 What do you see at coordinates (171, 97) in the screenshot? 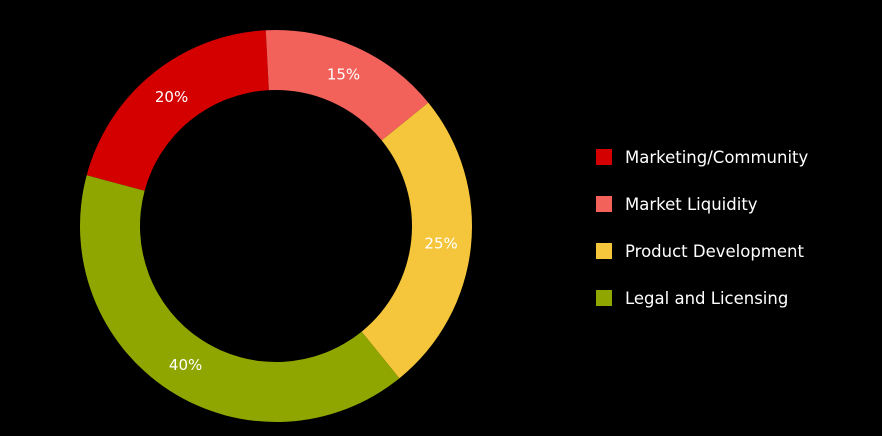
I see `slice-percent-label: 20%` at bounding box center [171, 97].